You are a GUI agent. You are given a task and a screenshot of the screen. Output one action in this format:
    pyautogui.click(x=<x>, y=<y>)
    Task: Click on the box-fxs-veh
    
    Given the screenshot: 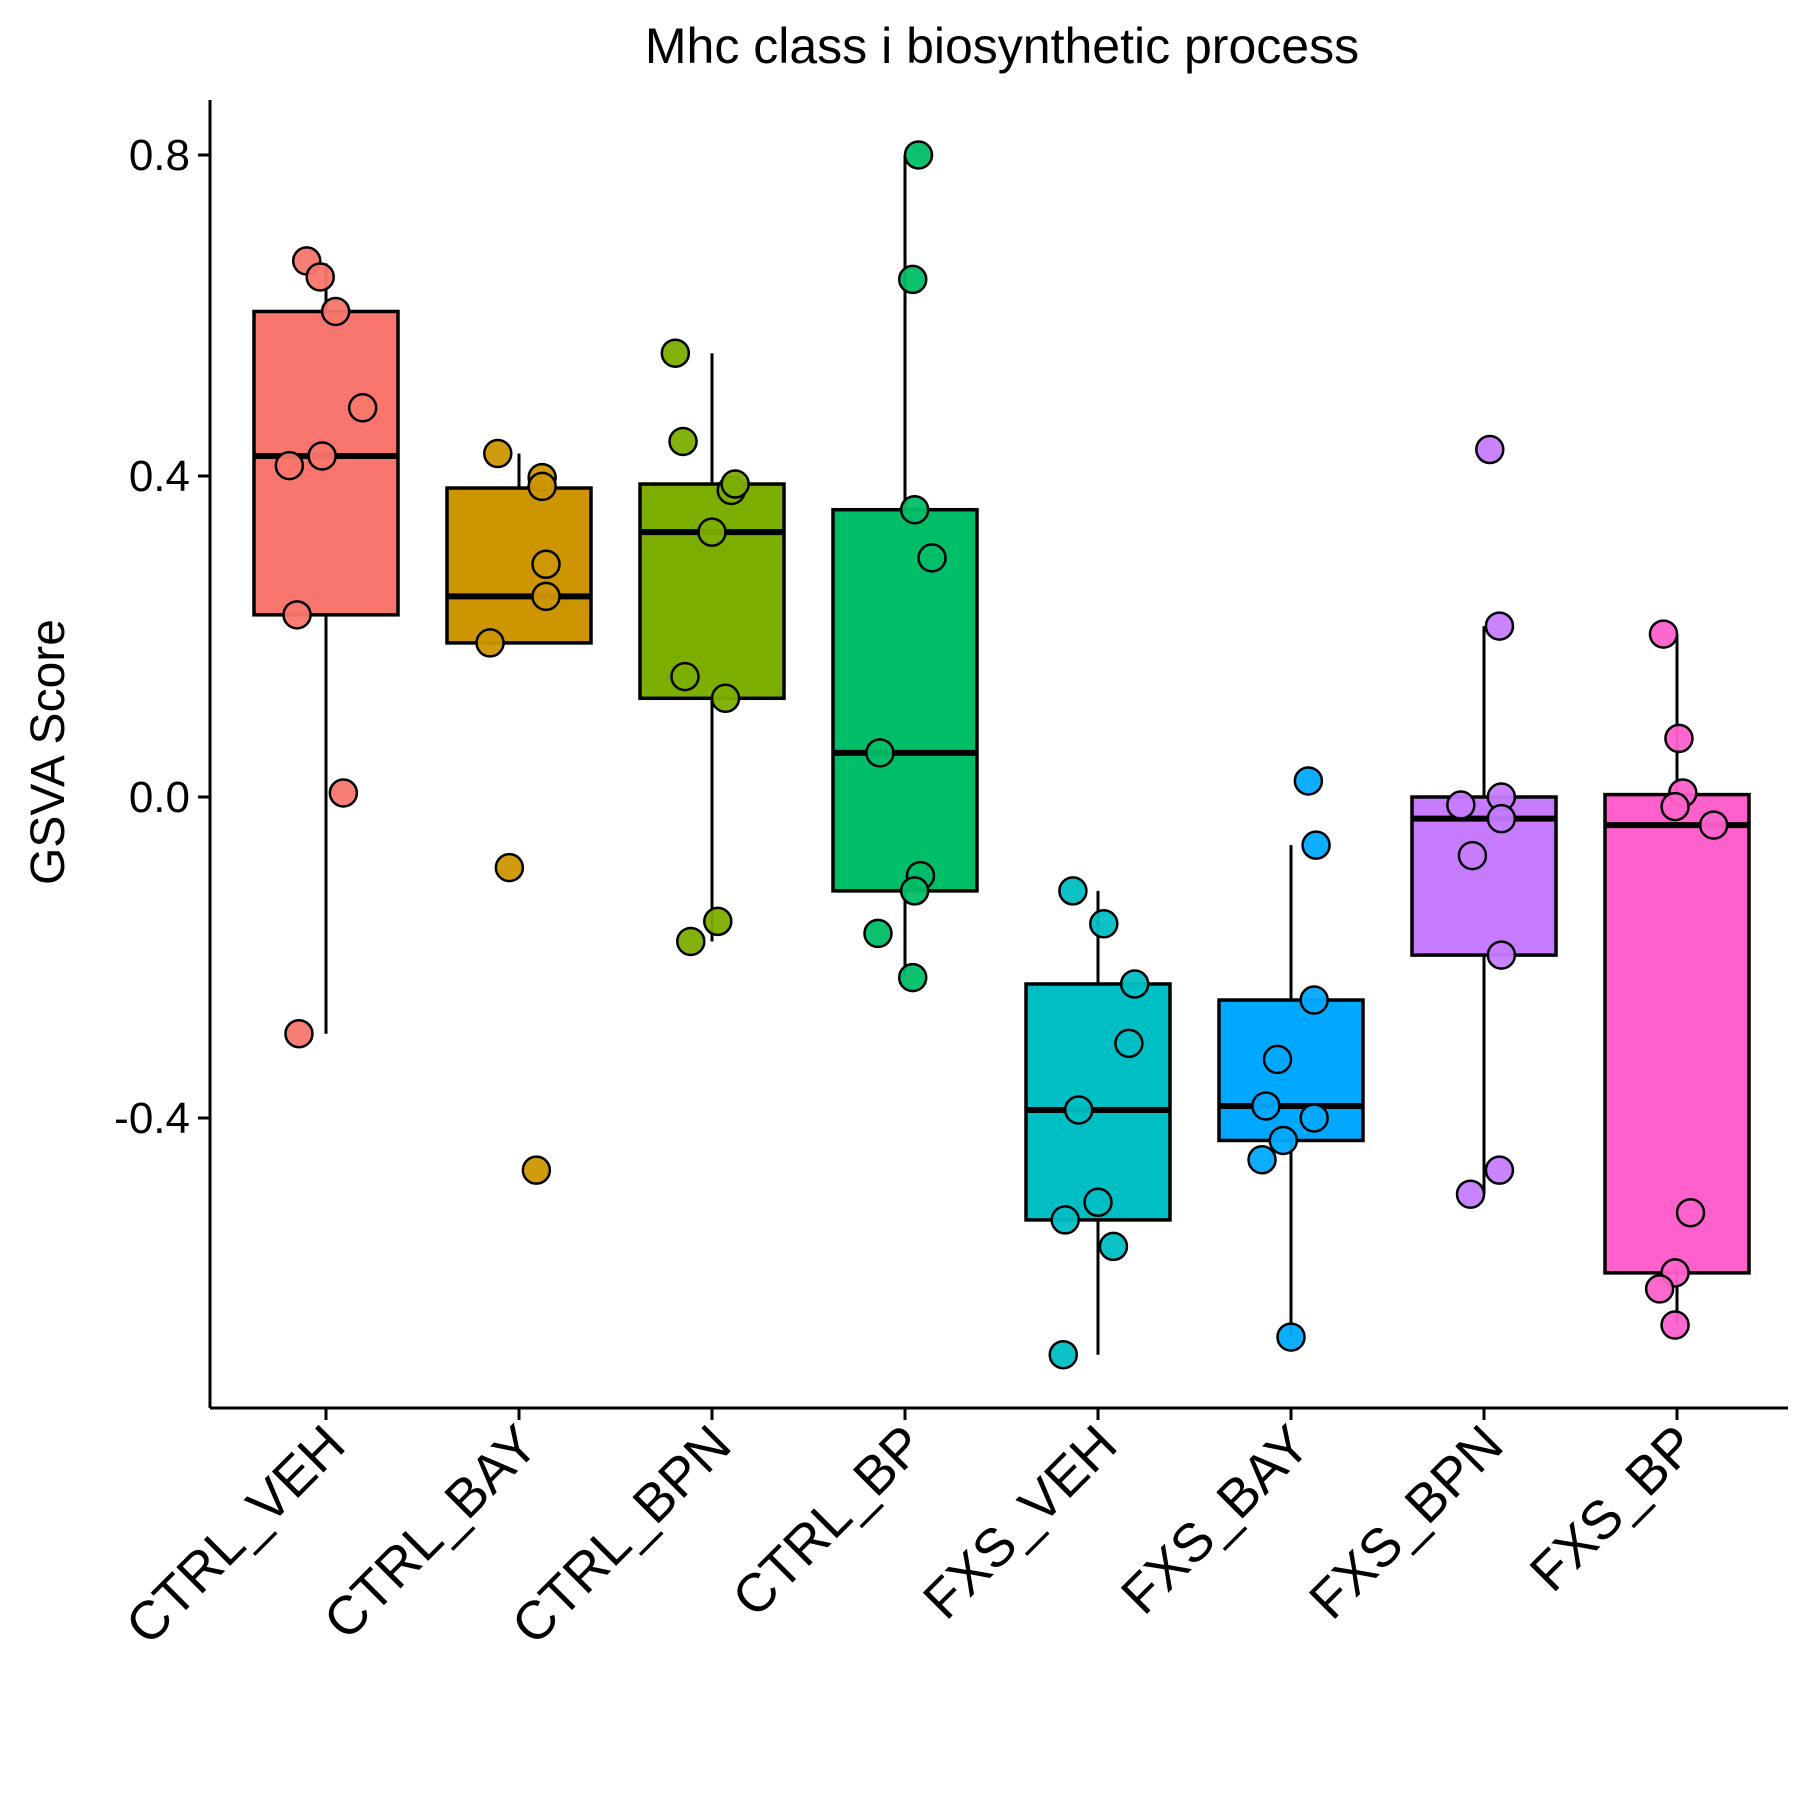 What is the action you would take?
    pyautogui.click(x=1098, y=1102)
    